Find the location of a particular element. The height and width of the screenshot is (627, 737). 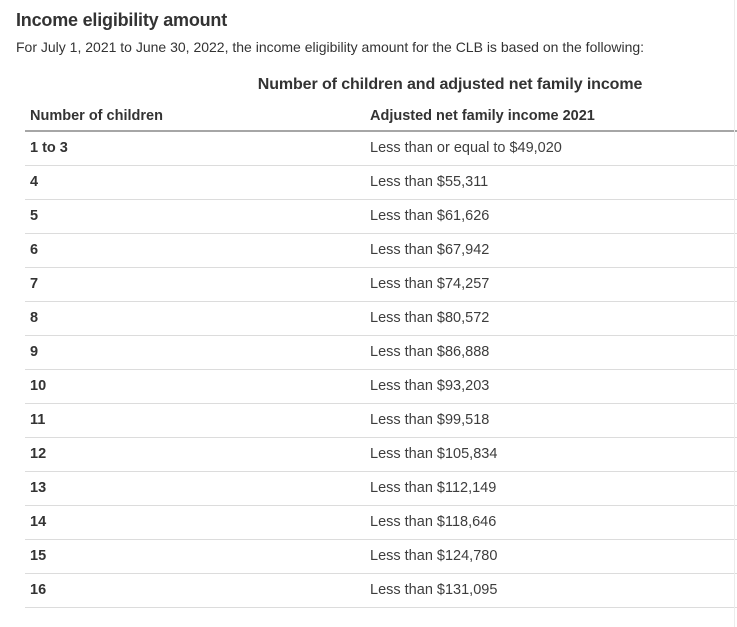

table-row: 4 Less than $55,311 is located at coordinates (381, 183).